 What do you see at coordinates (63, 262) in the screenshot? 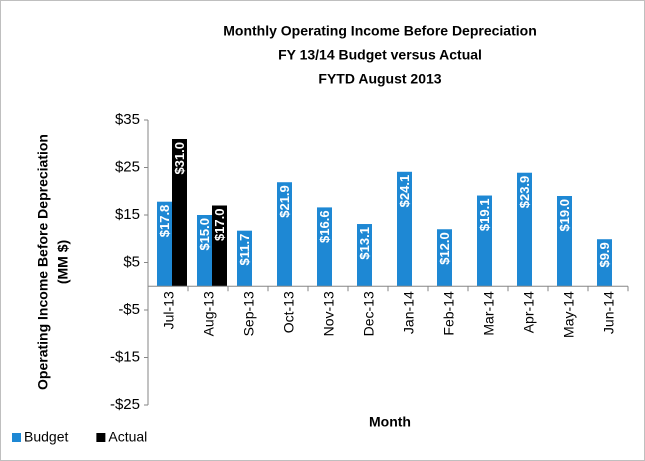
I see `y-axis-label: (MM $)` at bounding box center [63, 262].